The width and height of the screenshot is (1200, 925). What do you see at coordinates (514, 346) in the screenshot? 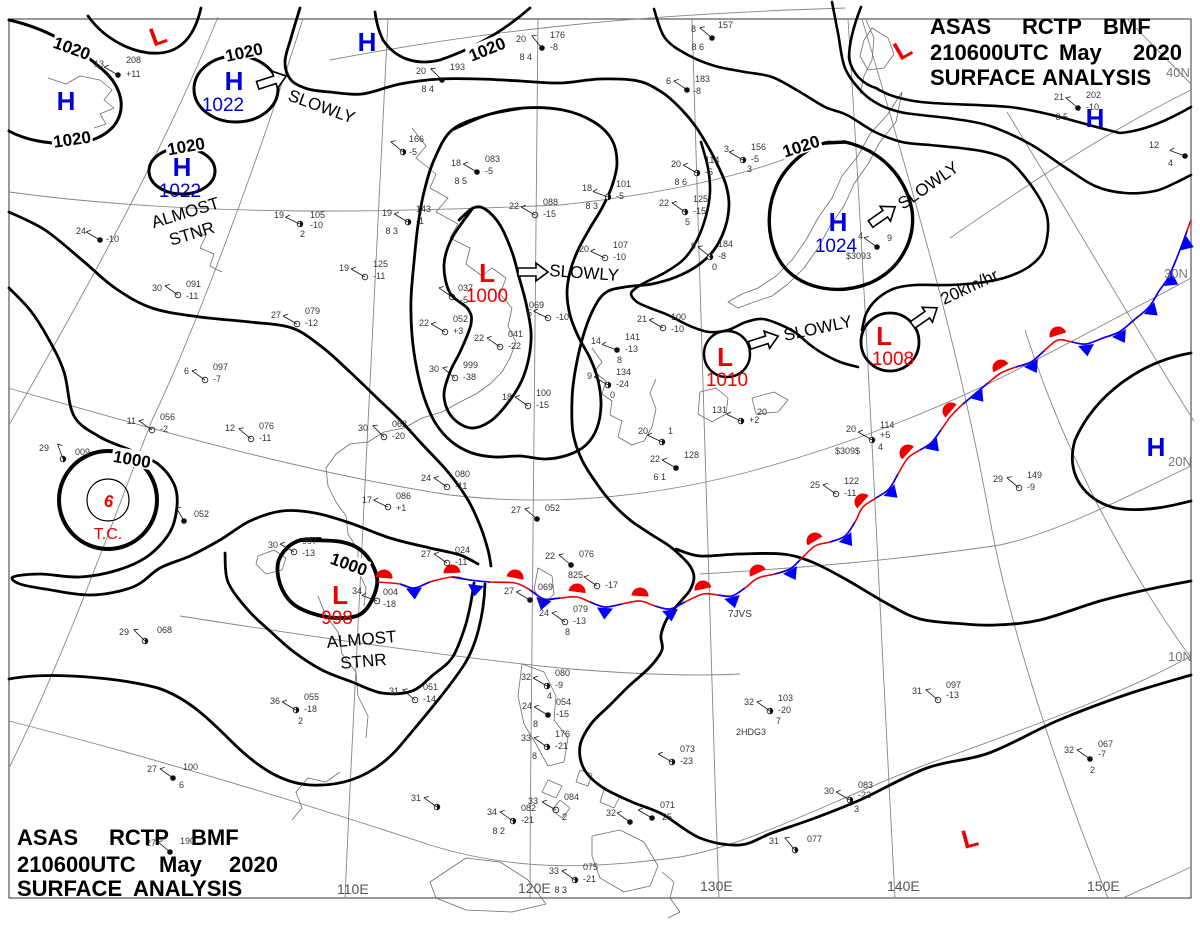
I see `svg-text: -22` at bounding box center [514, 346].